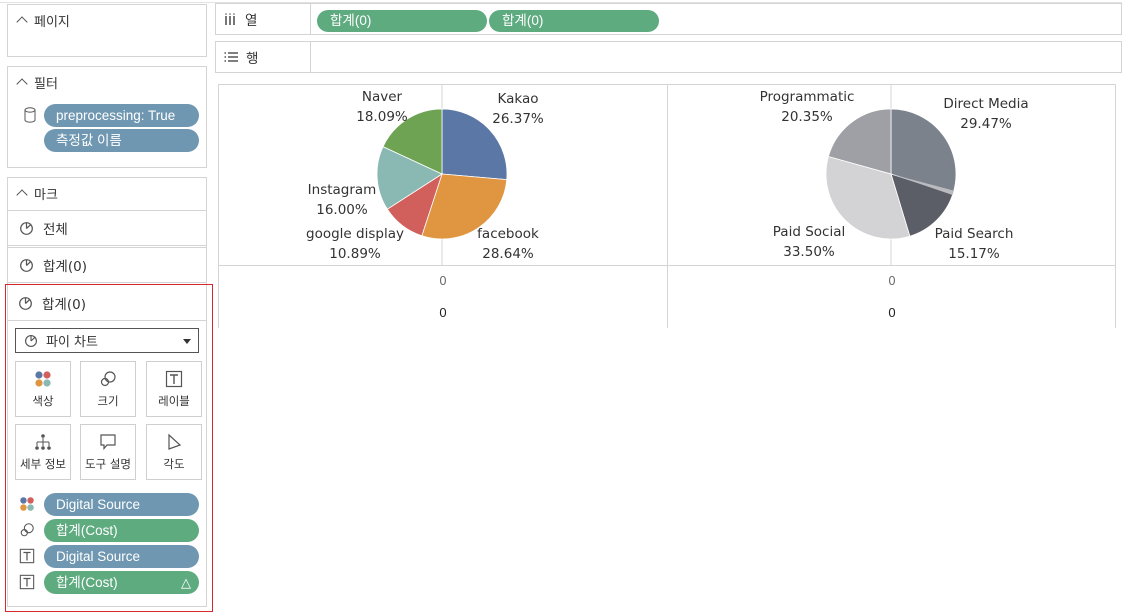 The height and width of the screenshot is (616, 1122). I want to click on marks-header: 마크, so click(107, 193).